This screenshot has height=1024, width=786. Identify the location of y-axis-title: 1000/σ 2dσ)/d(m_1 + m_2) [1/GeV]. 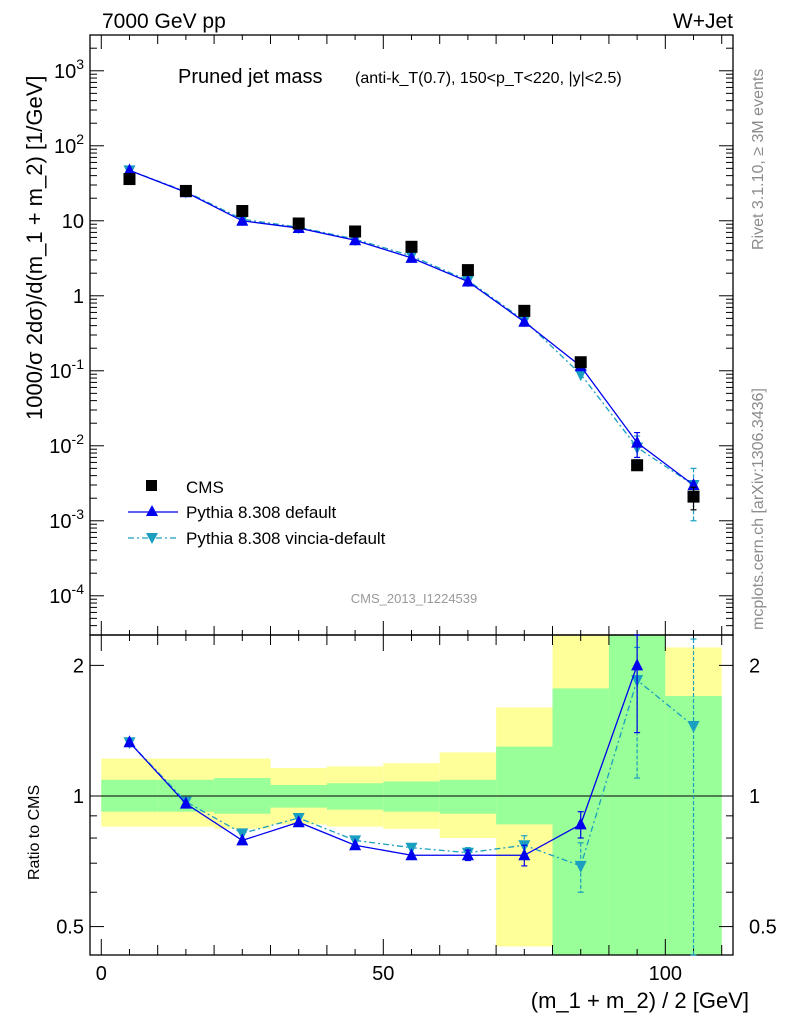
(34, 248).